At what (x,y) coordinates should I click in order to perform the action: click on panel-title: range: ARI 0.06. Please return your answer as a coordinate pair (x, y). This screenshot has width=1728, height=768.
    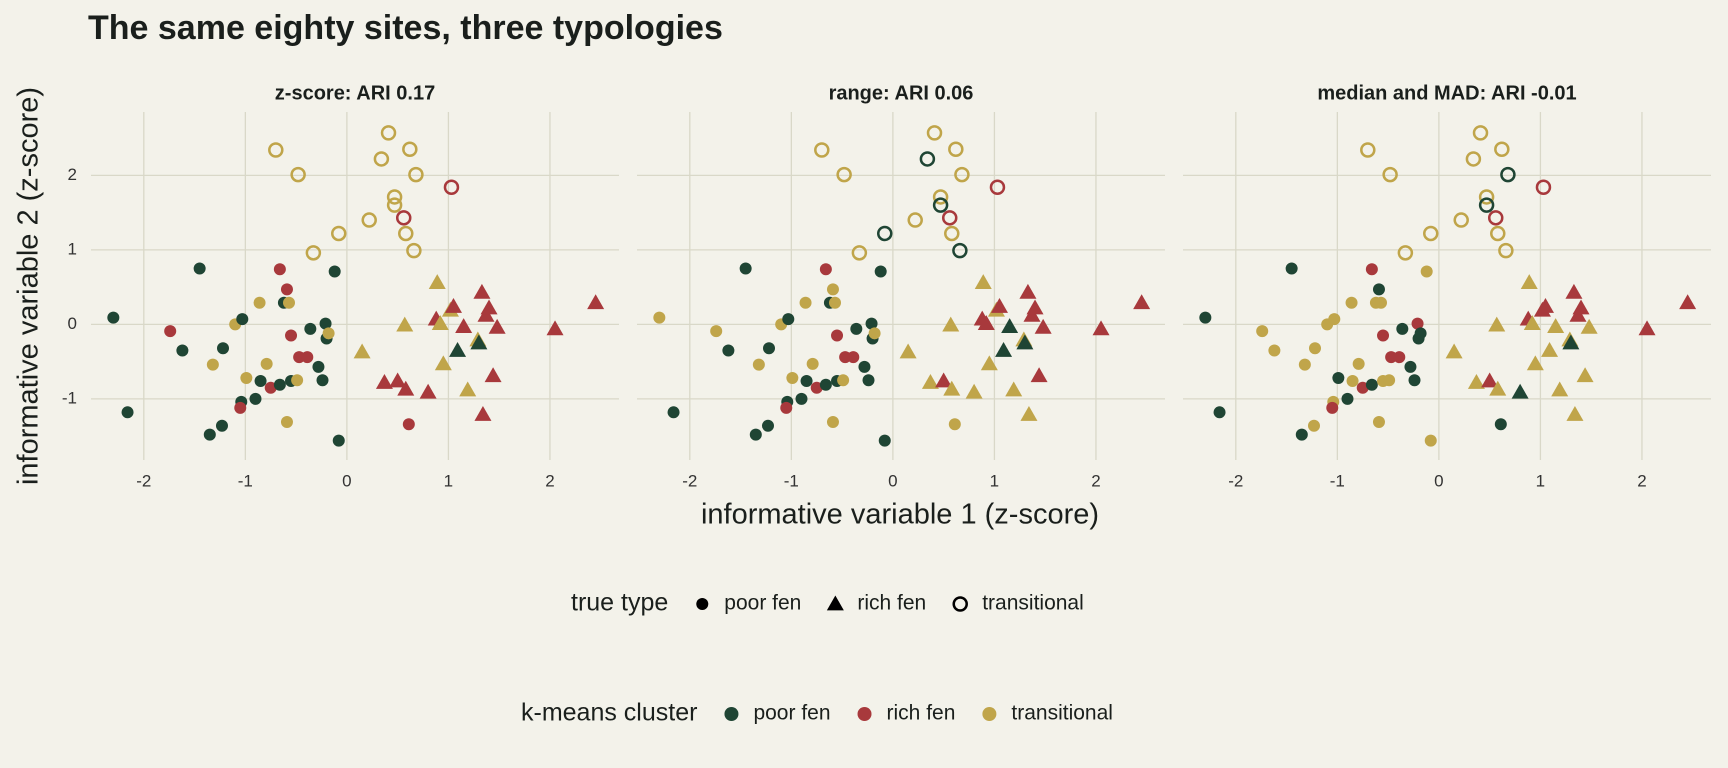
    Looking at the image, I should click on (901, 93).